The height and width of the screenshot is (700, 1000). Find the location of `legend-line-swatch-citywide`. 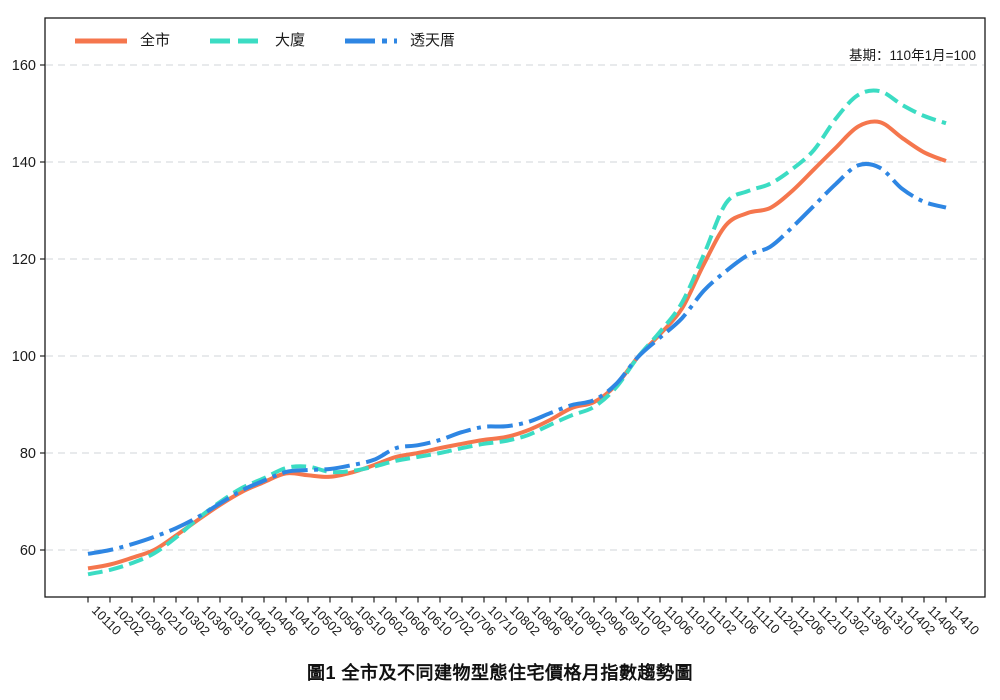

legend-line-swatch-citywide is located at coordinates (101, 40).